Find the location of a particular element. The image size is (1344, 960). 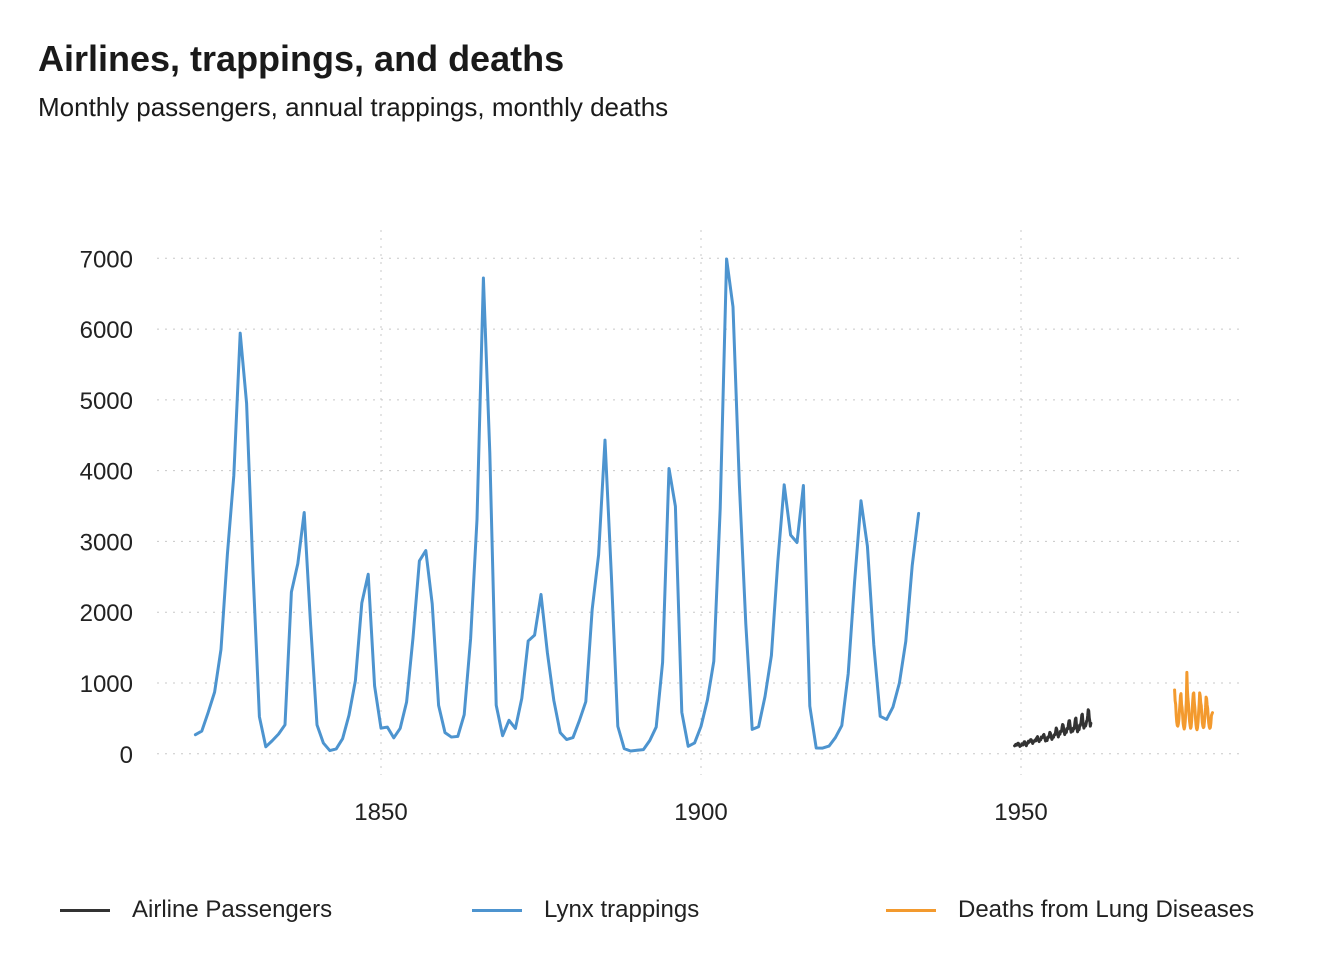

y-tick-label: 7000 is located at coordinates (106, 259).